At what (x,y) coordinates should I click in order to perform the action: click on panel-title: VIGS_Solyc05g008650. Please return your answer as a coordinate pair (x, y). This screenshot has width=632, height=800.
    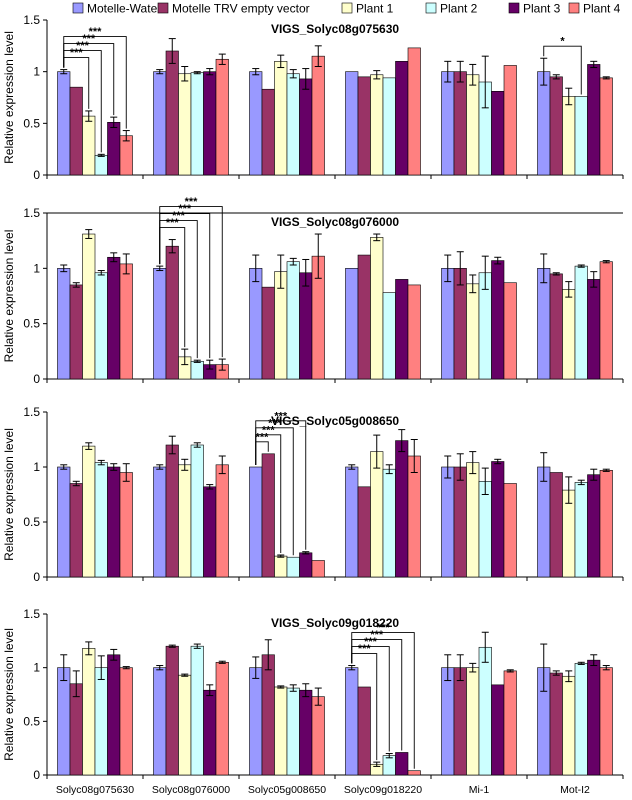
    Looking at the image, I should click on (335, 421).